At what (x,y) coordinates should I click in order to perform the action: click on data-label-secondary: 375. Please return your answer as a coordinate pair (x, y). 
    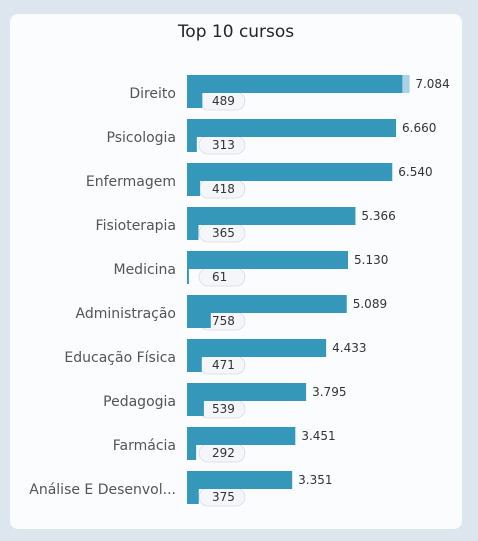
    Looking at the image, I should click on (223, 497).